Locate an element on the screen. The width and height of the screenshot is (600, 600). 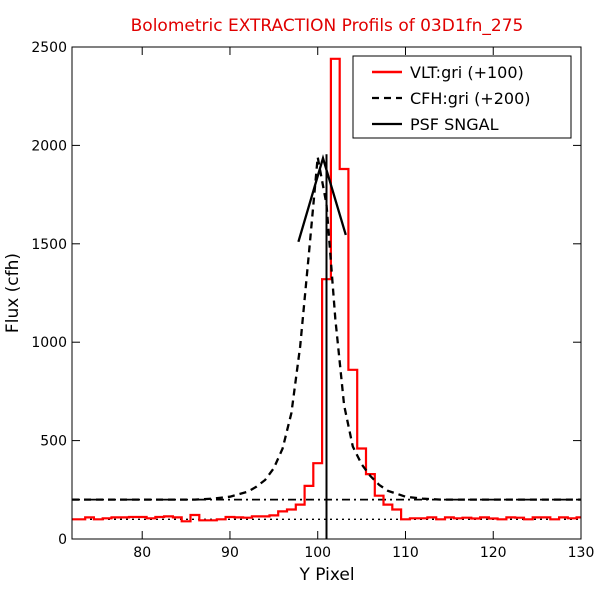
legend-label-1: CFH:gri (+200) is located at coordinates (470, 98).